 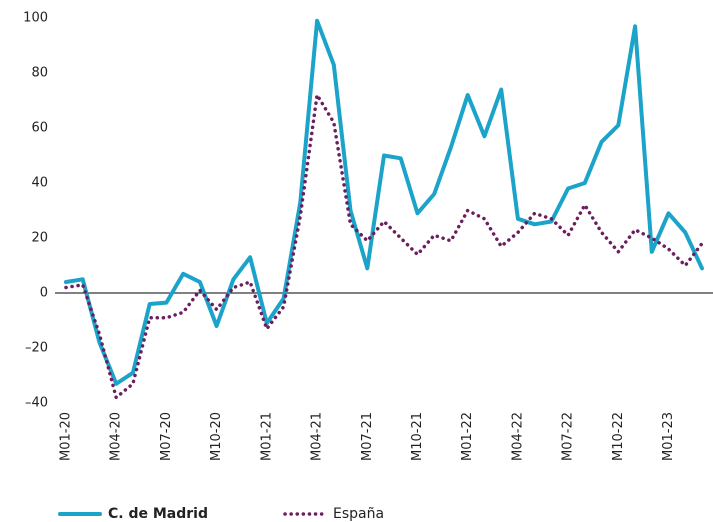 What do you see at coordinates (216, 436) in the screenshot?
I see `x-tick-label: M10-20` at bounding box center [216, 436].